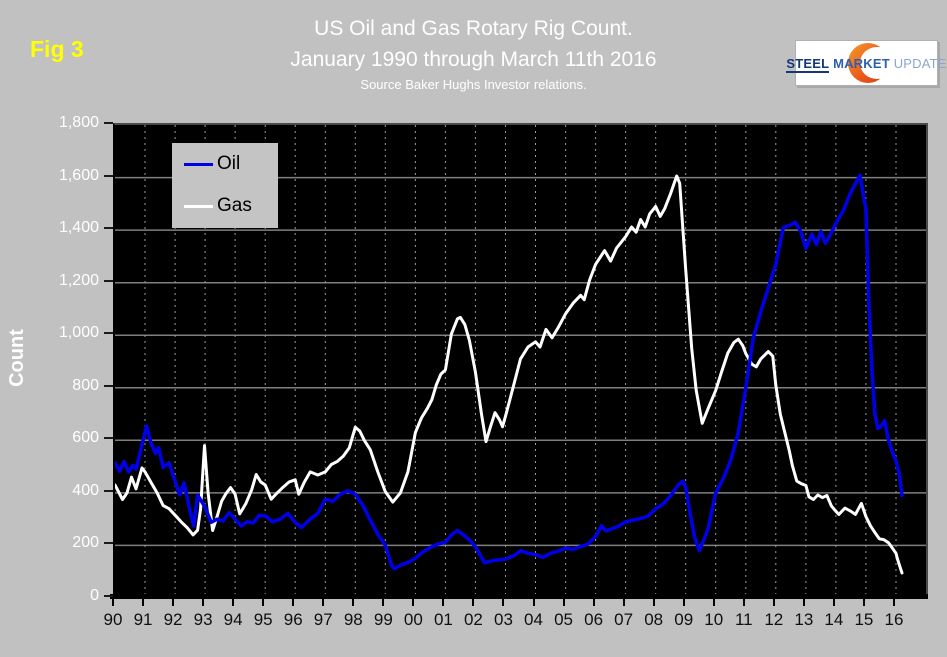 The image size is (947, 657). I want to click on y-tick-label-1,400: 1,400, so click(78, 228).